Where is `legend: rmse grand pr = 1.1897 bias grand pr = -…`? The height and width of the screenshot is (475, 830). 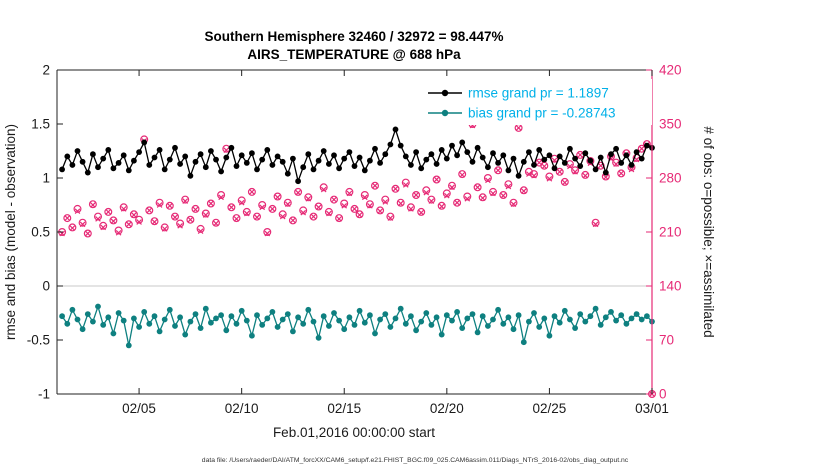
legend: rmse grand pr = 1.1897 bias grand pr = -… is located at coordinates (536, 102).